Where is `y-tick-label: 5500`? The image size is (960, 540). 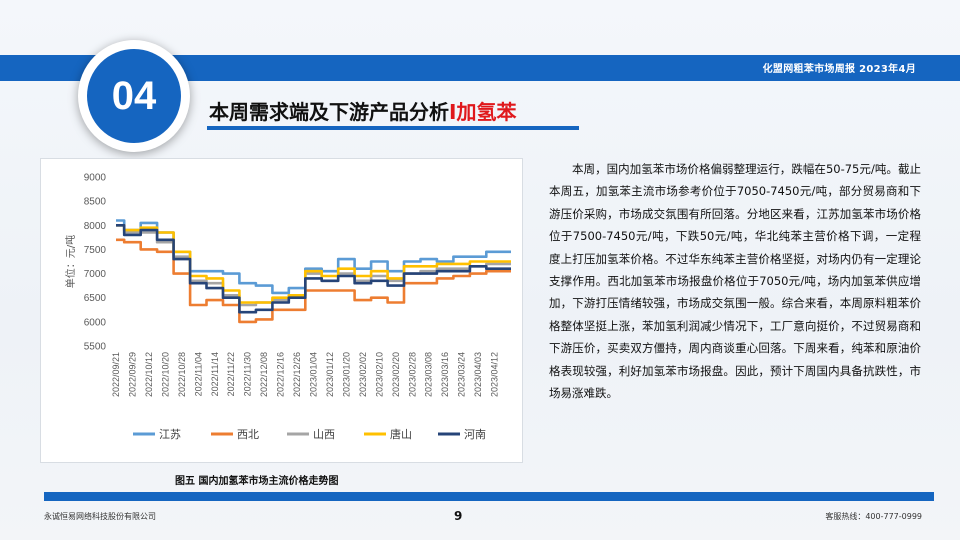
y-tick-label: 5500 is located at coordinates (95, 347).